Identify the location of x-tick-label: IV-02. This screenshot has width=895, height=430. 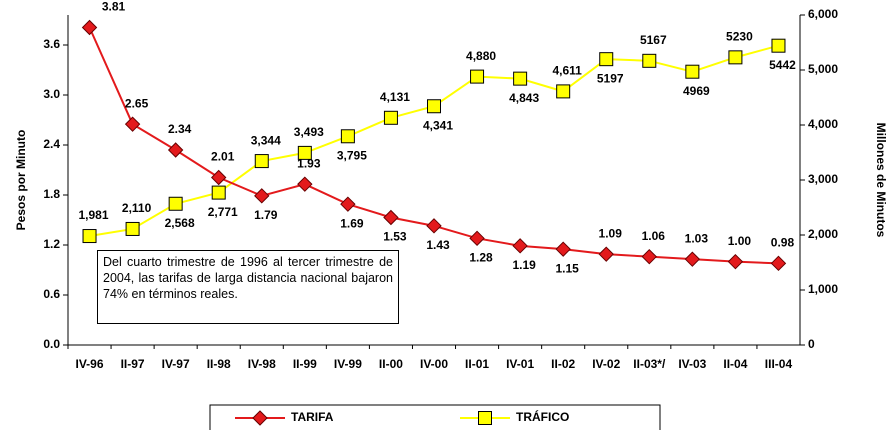
(606, 364).